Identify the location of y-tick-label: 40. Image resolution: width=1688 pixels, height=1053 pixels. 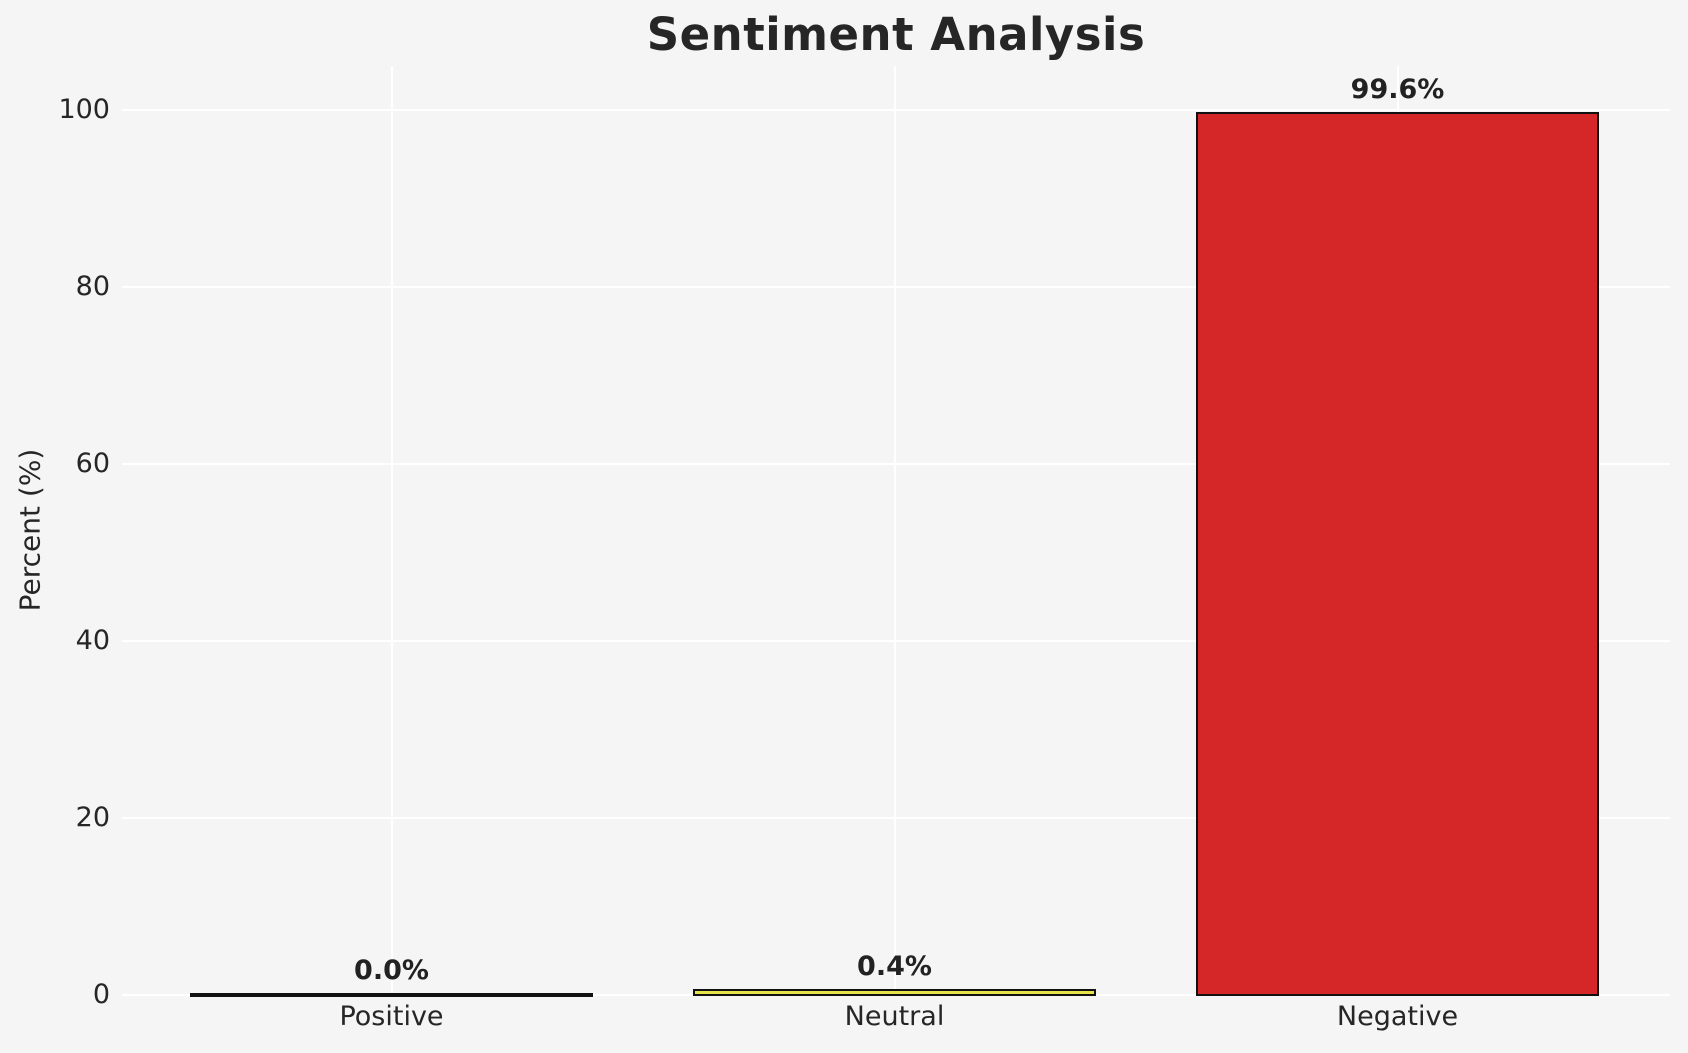
(92, 640).